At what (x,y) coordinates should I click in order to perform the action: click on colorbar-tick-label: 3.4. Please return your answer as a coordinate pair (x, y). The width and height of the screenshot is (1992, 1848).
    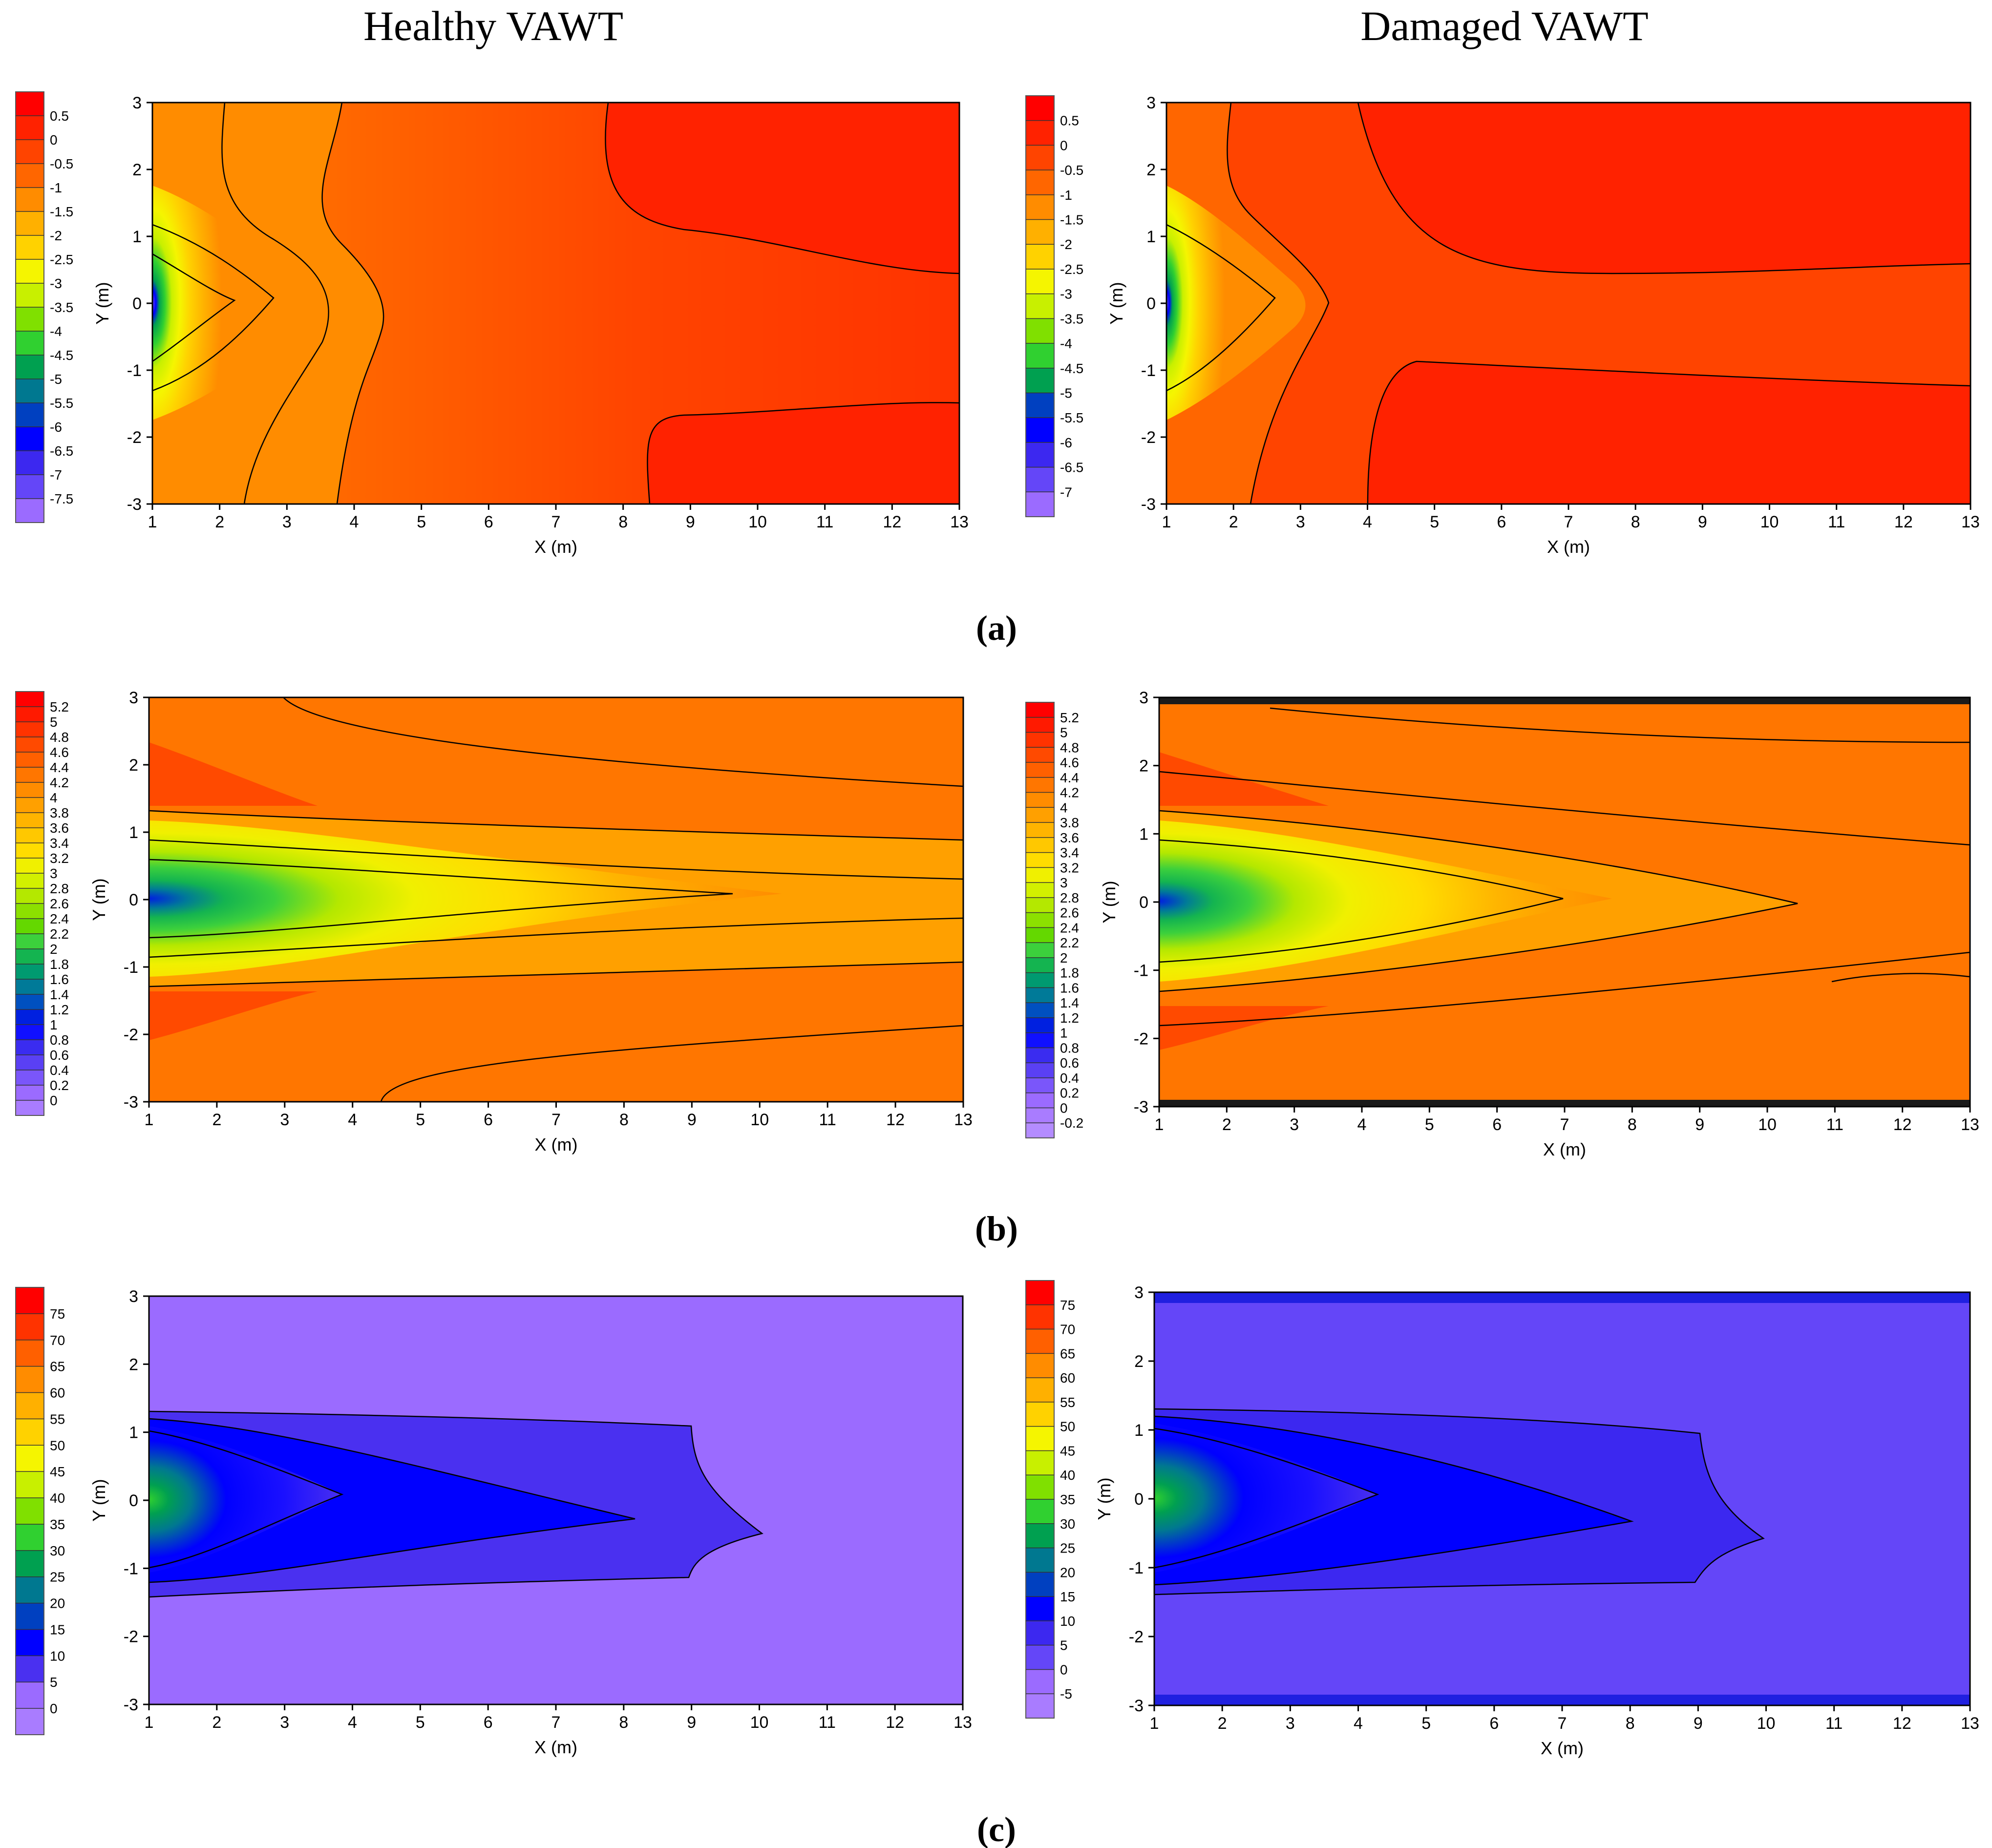
    Looking at the image, I should click on (60, 843).